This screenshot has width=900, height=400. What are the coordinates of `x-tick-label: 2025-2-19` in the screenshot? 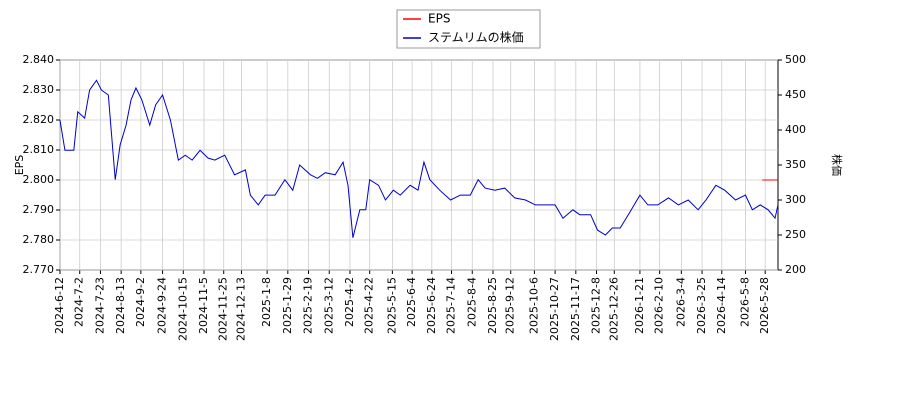 It's located at (308, 305).